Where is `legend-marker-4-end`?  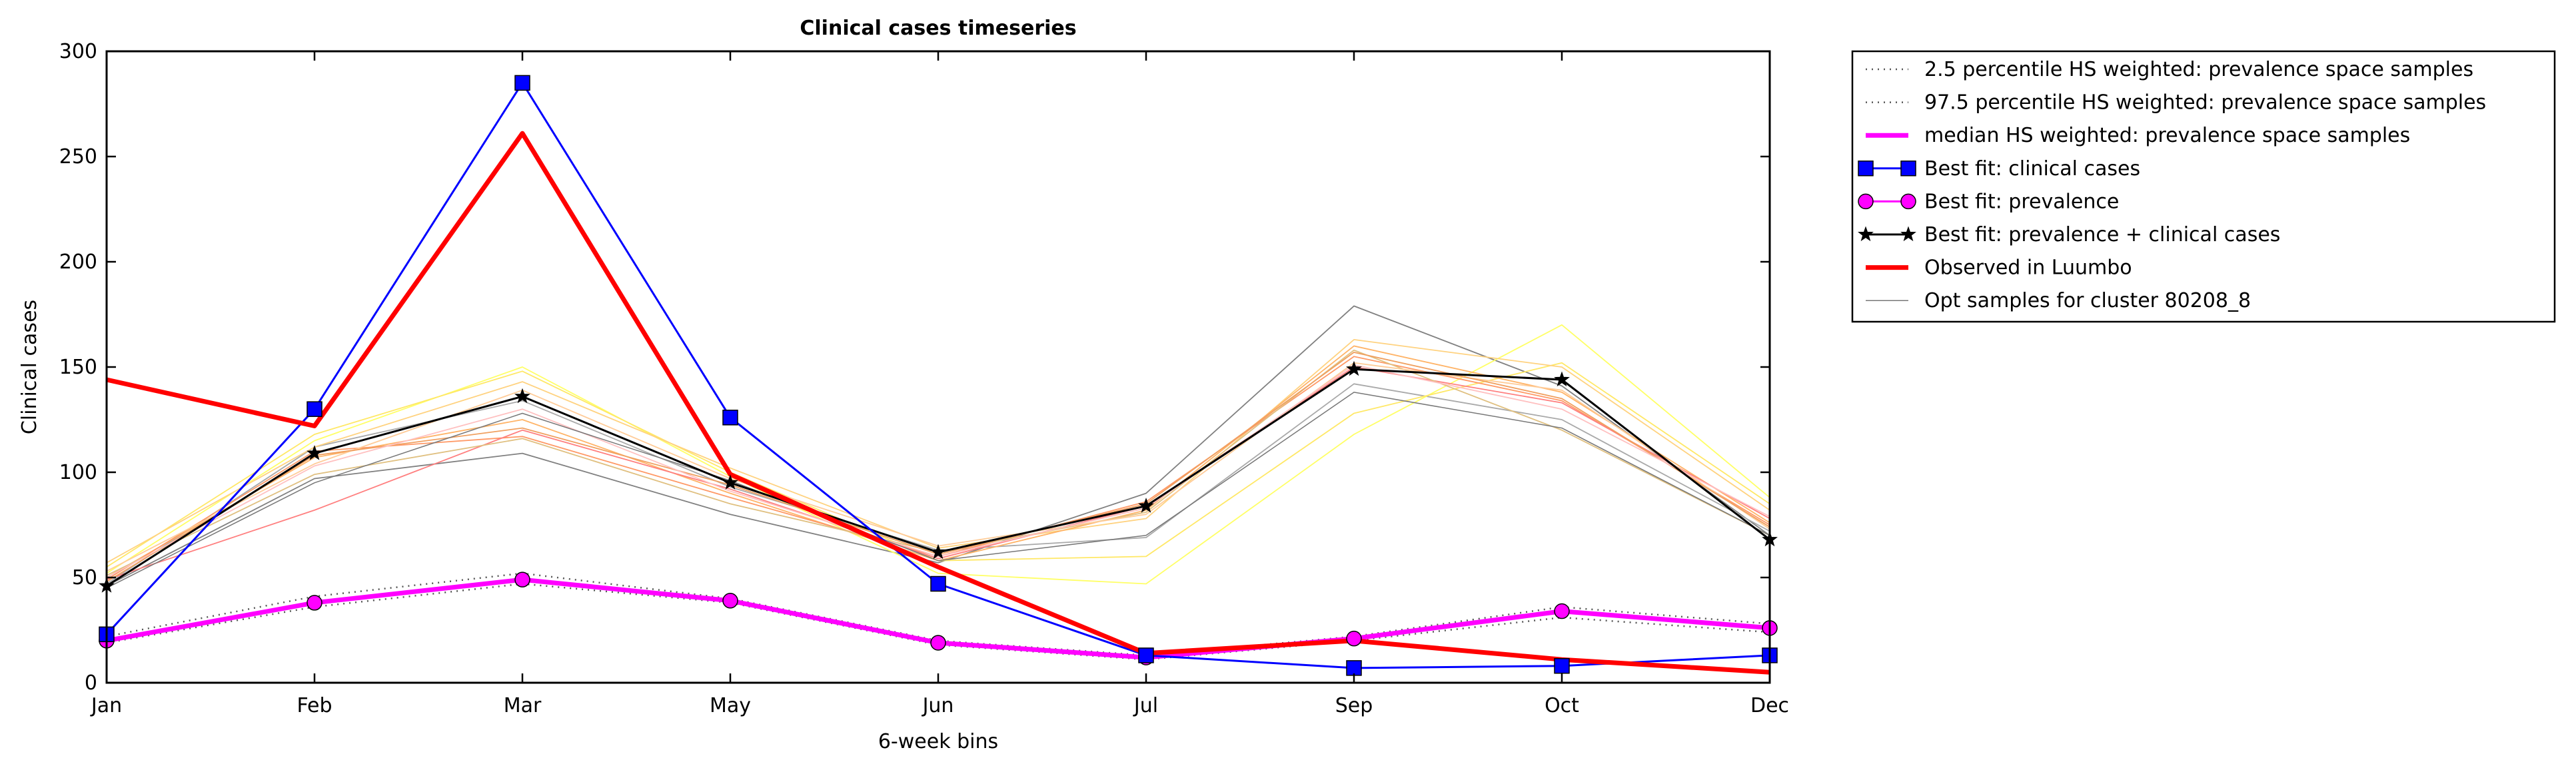
legend-marker-4-end is located at coordinates (1908, 169).